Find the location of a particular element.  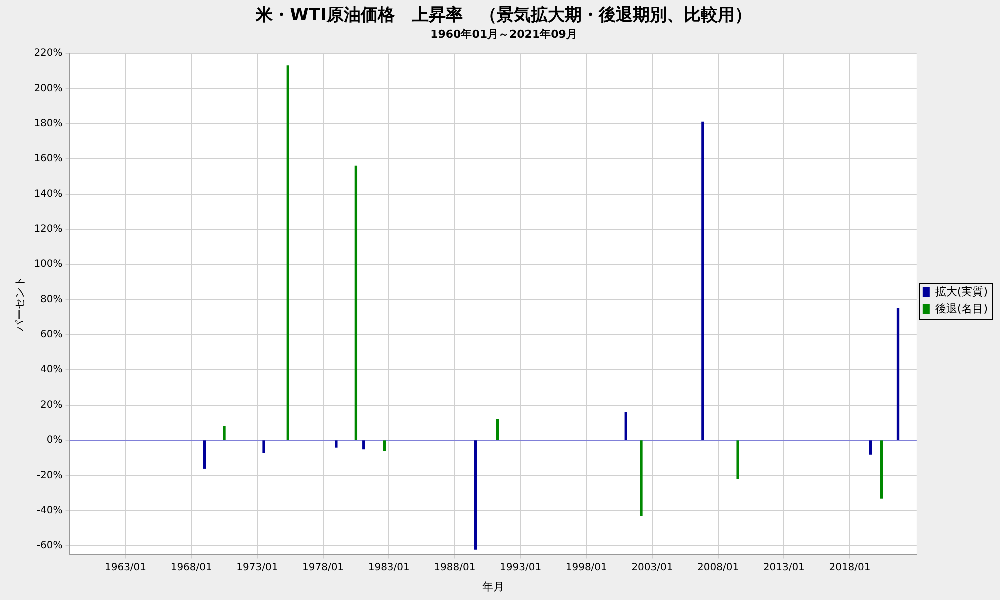

x-tick-label: 2018/01 is located at coordinates (850, 568).